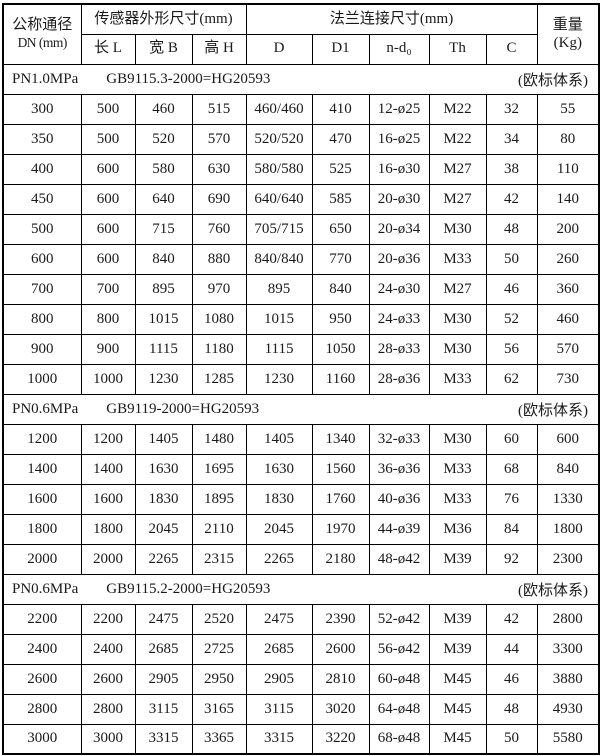 Image resolution: width=600 pixels, height=756 pixels. I want to click on table-row-dn-400: 400 600 580 630 580/580 525 16-ø30 M27 38 110, so click(301, 169).